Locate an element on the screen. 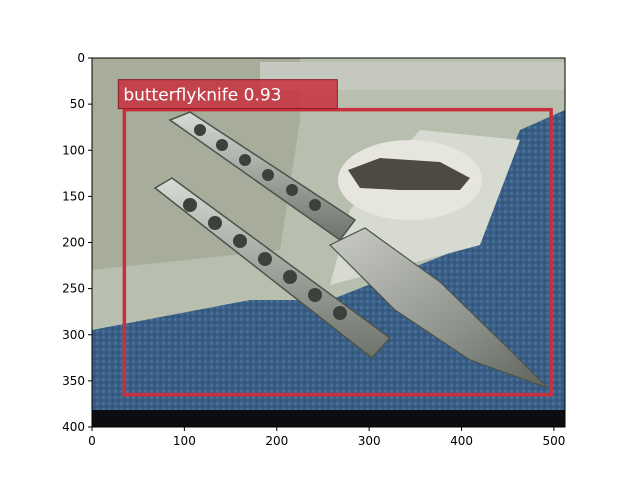 This screenshot has height=480, width=640. detection-label-background is located at coordinates (227, 94).